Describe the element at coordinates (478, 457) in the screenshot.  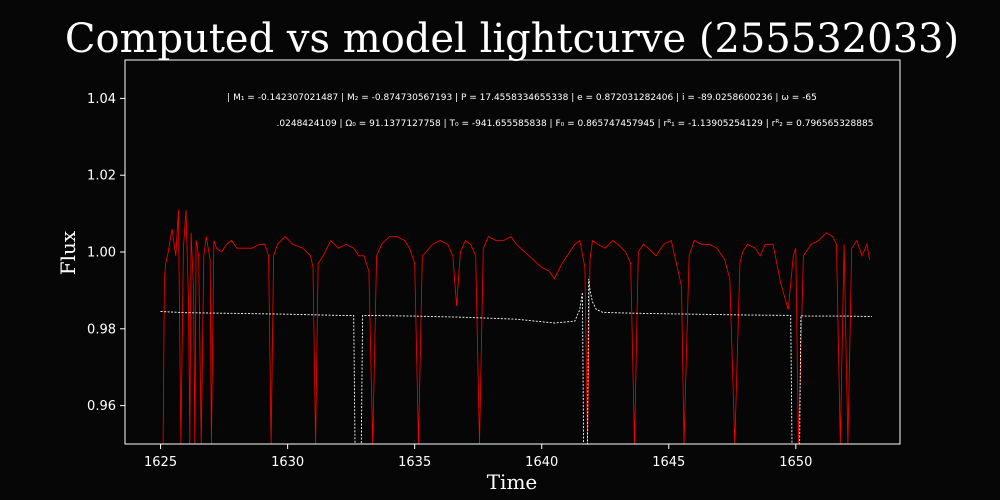
I see `x-axis: 1625 1630 1635 1640 1645 1650` at that location.